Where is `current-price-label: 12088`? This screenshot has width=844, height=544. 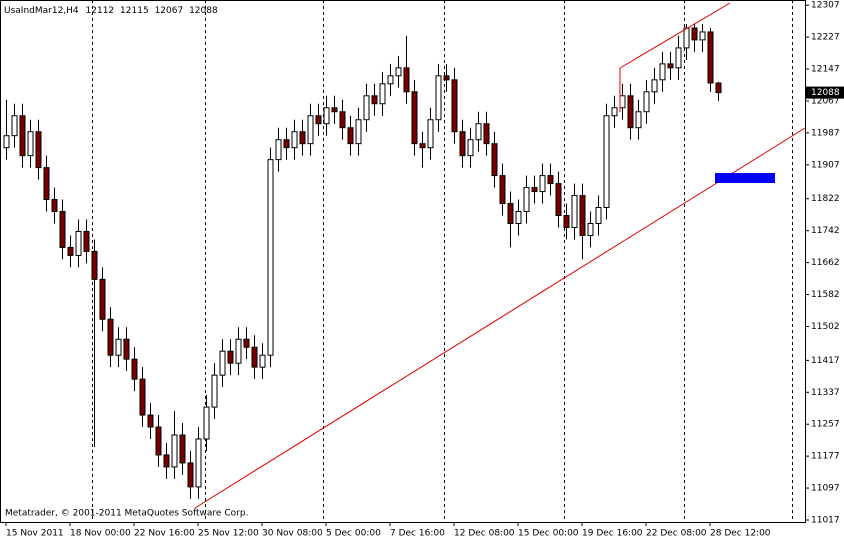
current-price-label: 12088 is located at coordinates (825, 93).